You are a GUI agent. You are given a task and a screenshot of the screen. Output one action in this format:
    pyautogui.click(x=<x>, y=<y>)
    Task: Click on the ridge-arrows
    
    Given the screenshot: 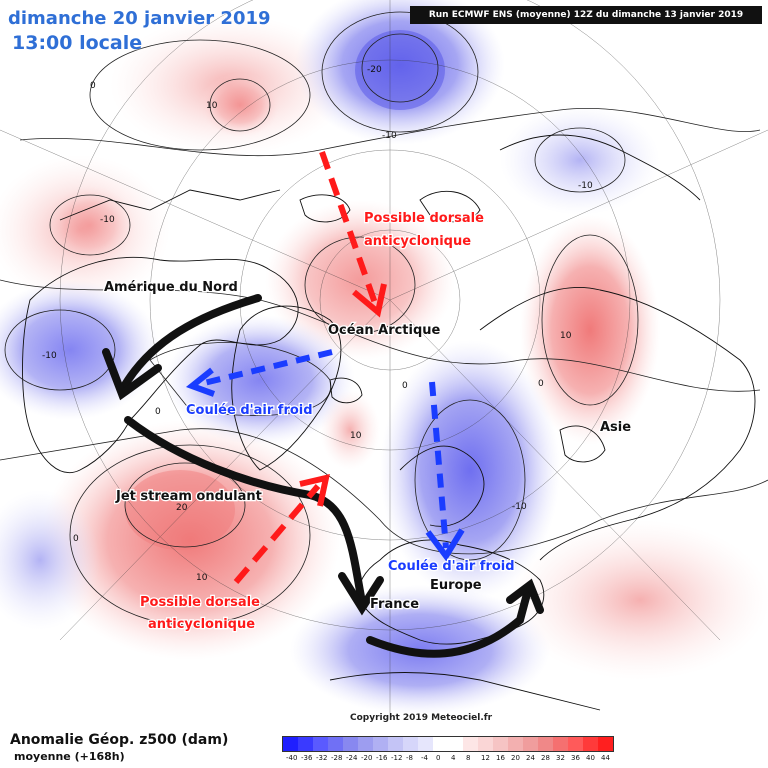 What is the action you would take?
    pyautogui.click(x=306, y=367)
    